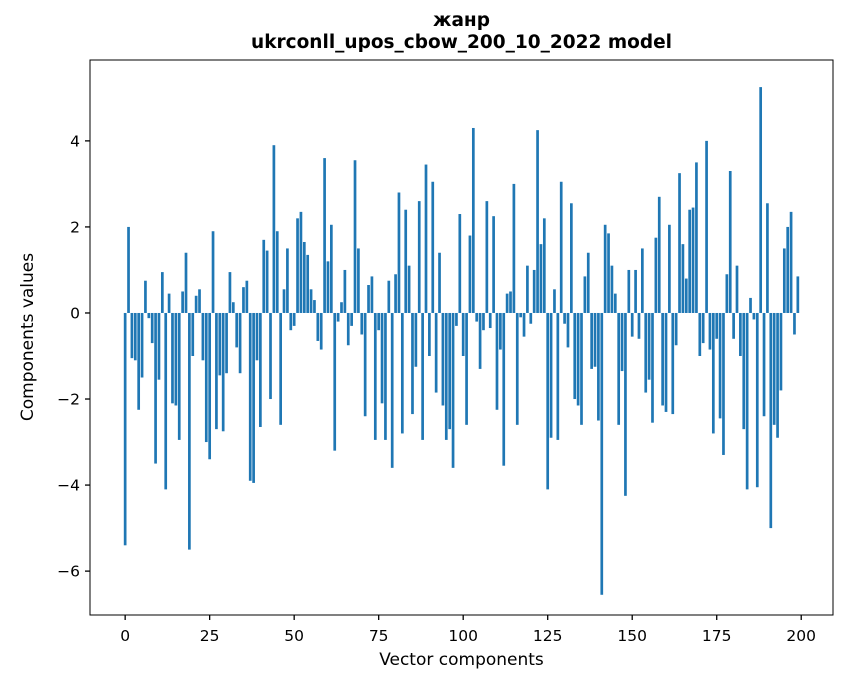 Image resolution: width=847 pixels, height=696 pixels. Describe the element at coordinates (125, 636) in the screenshot. I see `x-tick-label: 0` at that location.